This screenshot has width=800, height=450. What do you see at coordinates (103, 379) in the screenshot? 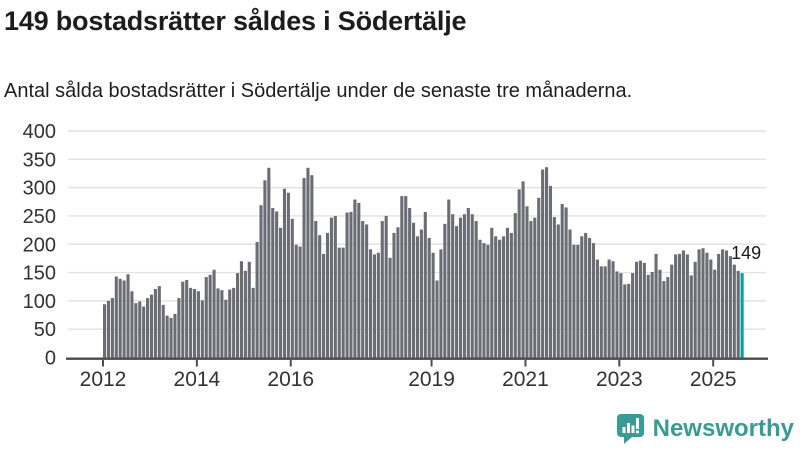
I see `x-axis-tick-label: 2012` at bounding box center [103, 379].